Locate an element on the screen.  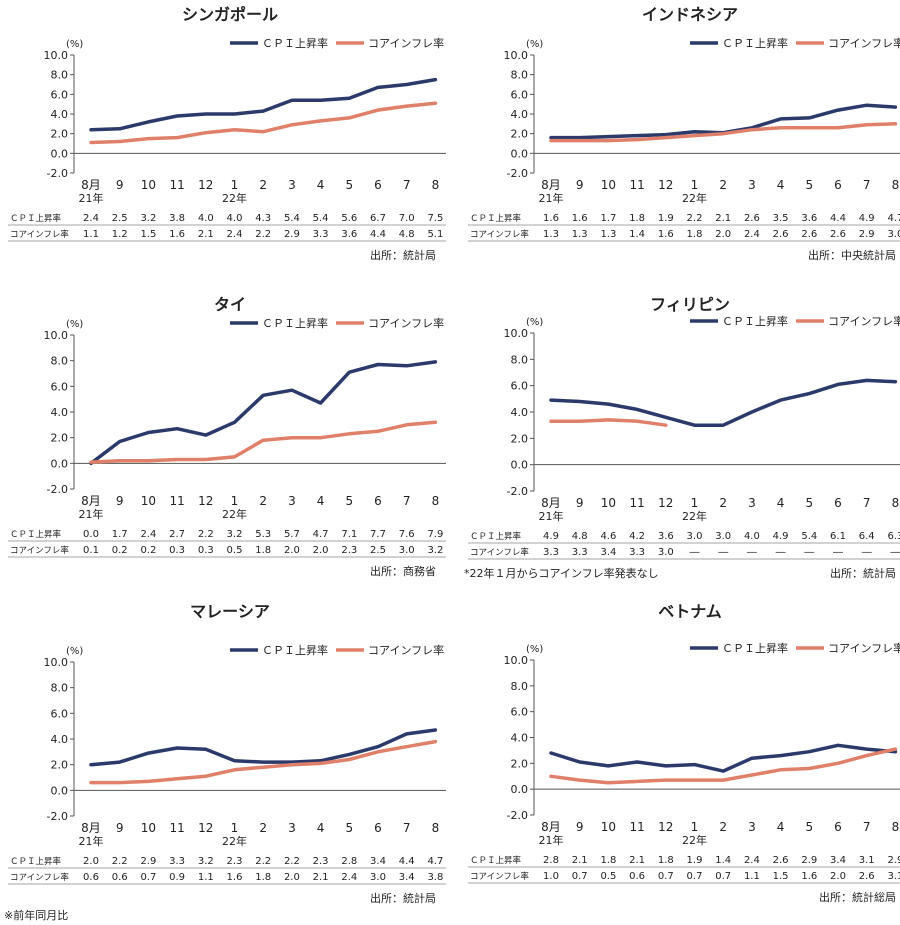
table-row-label: コアインフレ率 is located at coordinates (39, 877).